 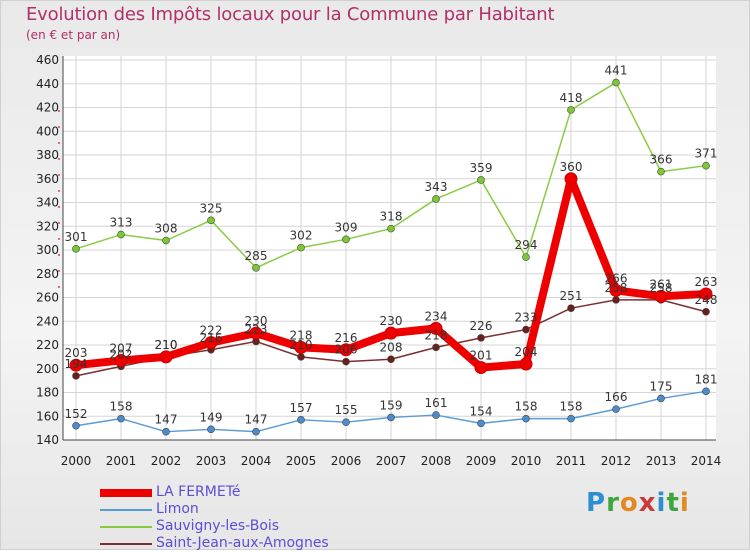 What do you see at coordinates (481, 168) in the screenshot?
I see `data-label: 359` at bounding box center [481, 168].